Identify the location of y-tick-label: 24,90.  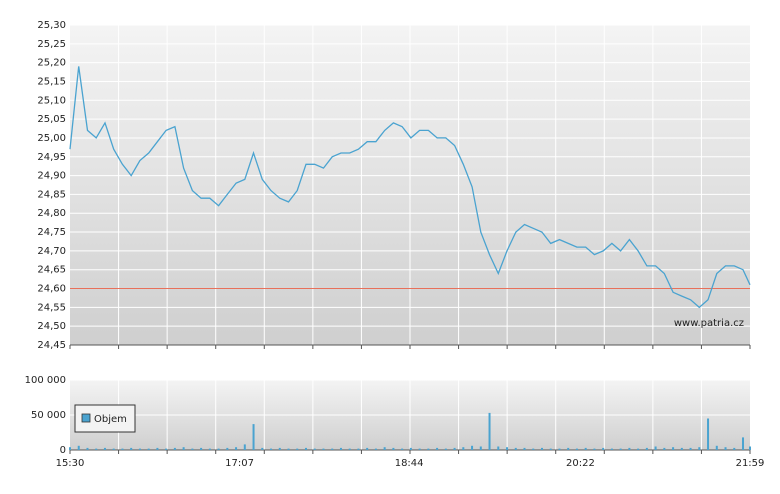
(51, 176).